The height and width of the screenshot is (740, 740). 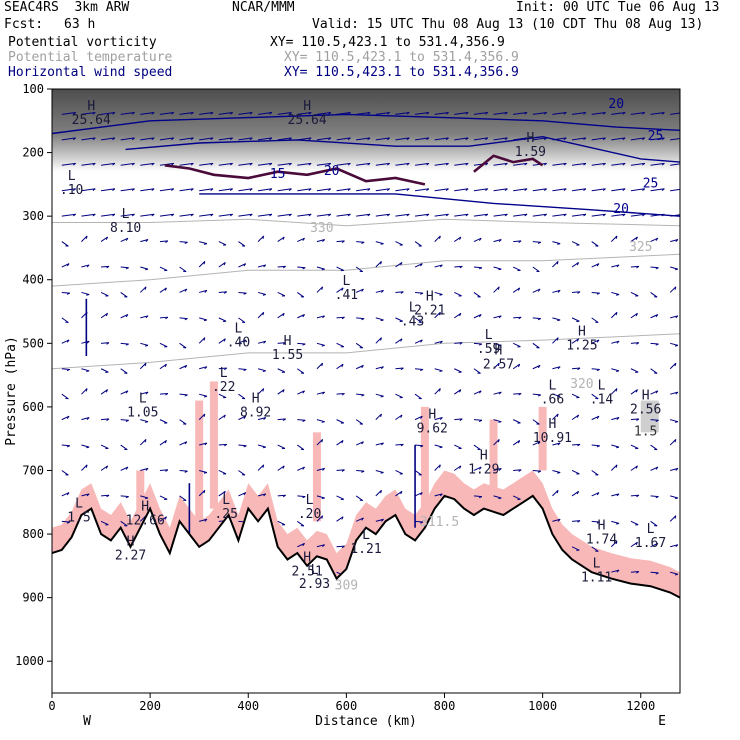 I want to click on pv-contour, so click(x=295, y=175).